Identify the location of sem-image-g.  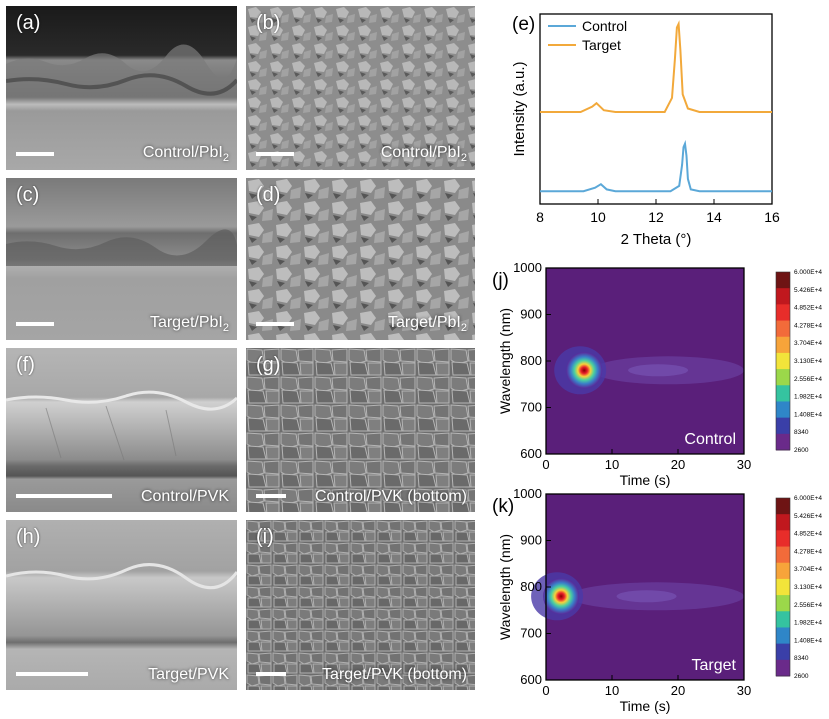
(360, 430).